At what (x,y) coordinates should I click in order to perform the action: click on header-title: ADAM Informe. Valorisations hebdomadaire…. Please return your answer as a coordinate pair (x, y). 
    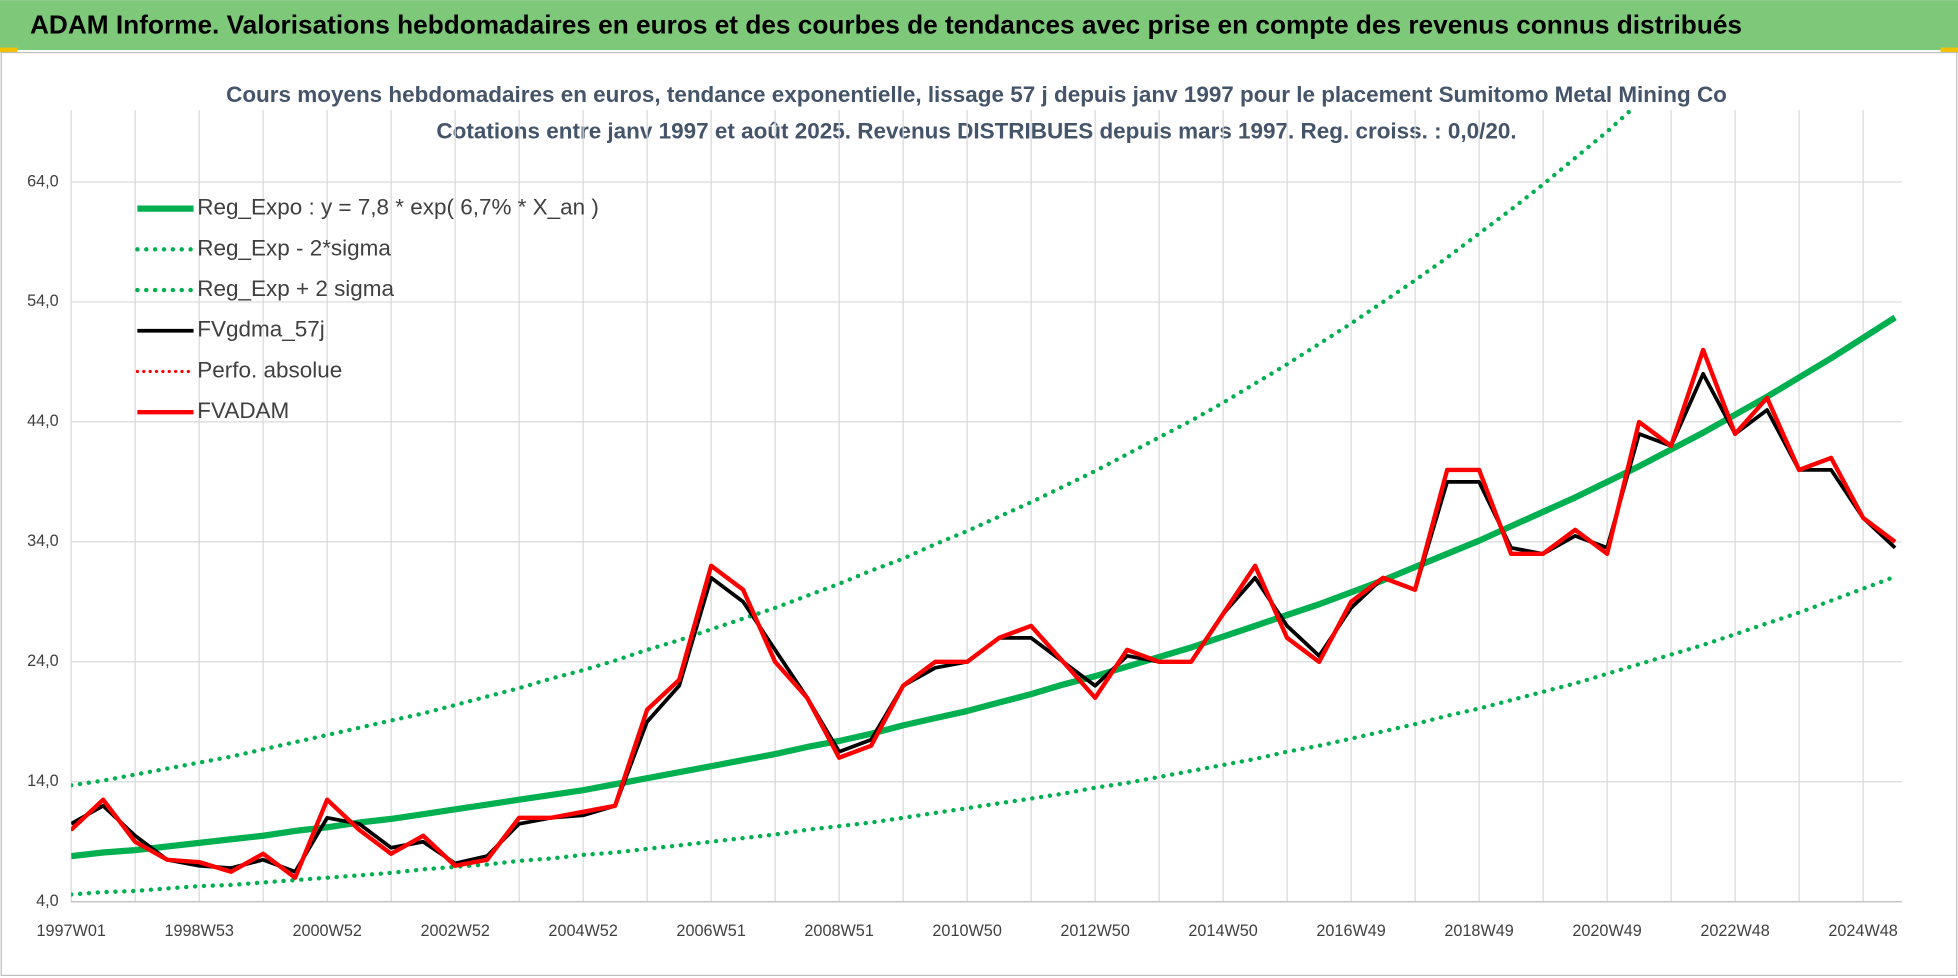
    Looking at the image, I should click on (886, 24).